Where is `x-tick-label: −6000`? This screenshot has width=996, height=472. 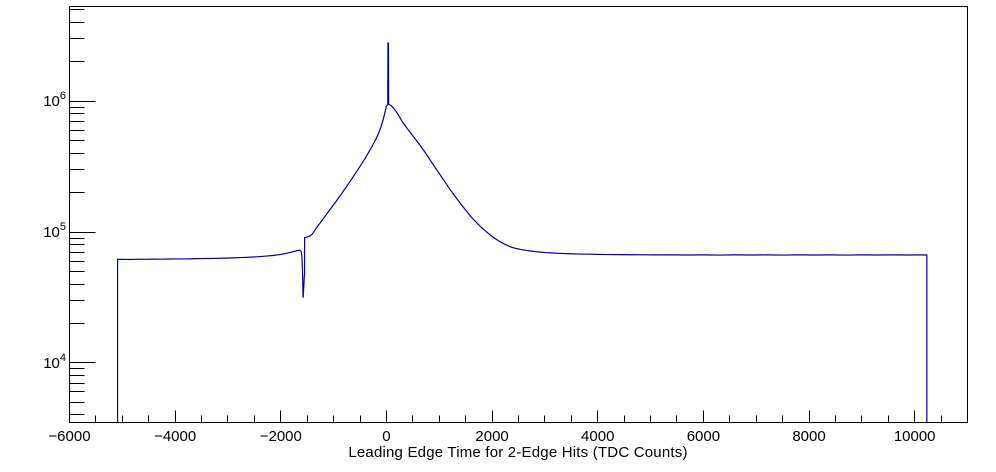
x-tick-label: −6000 is located at coordinates (69, 436).